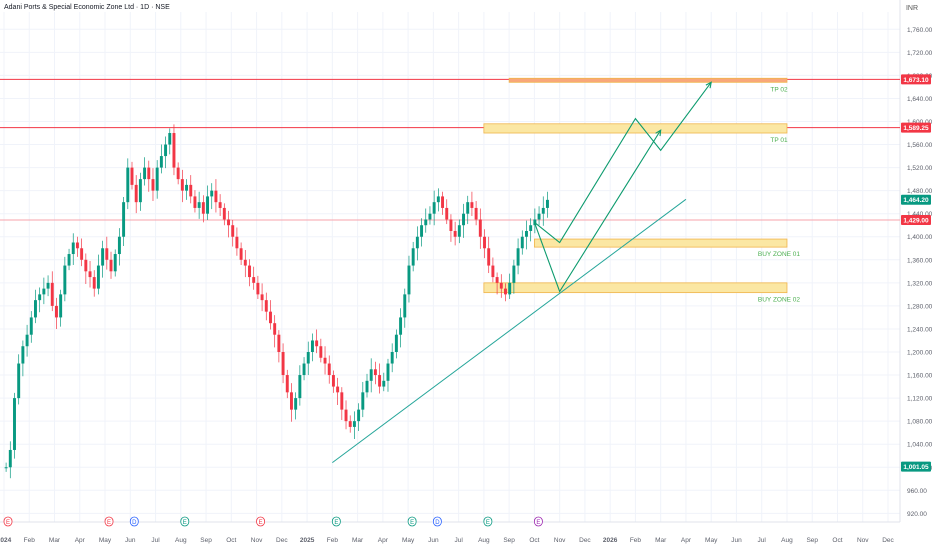 Image resolution: width=932 pixels, height=550 pixels. I want to click on price-tick-label: 920.00, so click(917, 514).